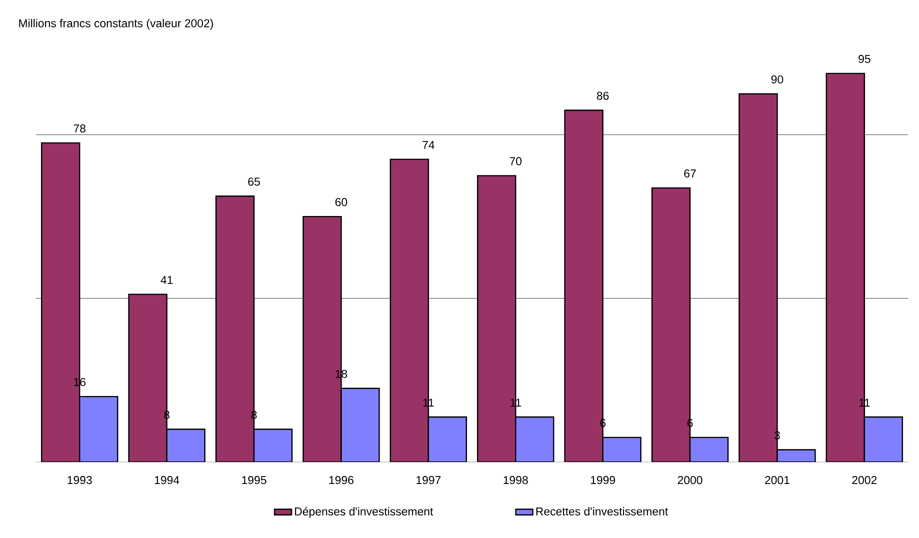 This screenshot has height=538, width=919. Describe the element at coordinates (603, 480) in the screenshot. I see `x-tick-label: 1999` at that location.